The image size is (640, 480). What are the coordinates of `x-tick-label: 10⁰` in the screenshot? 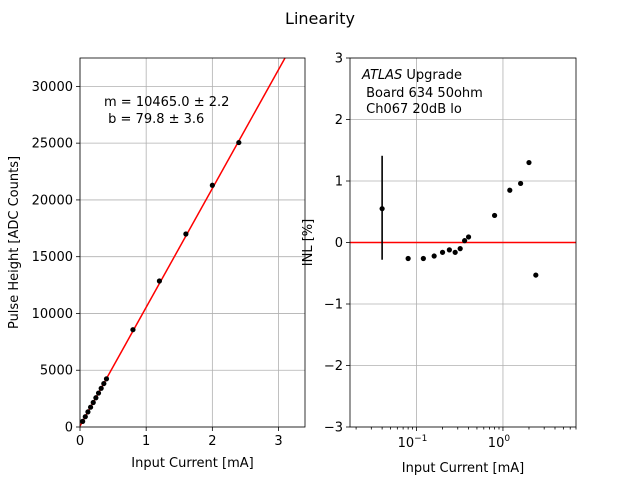 It's located at (499, 442).